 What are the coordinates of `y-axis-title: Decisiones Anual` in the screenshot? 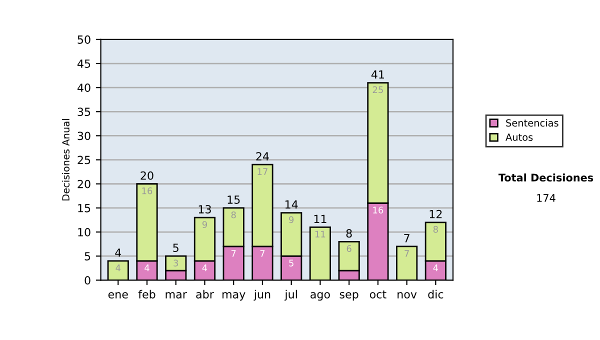 It's located at (66, 159).